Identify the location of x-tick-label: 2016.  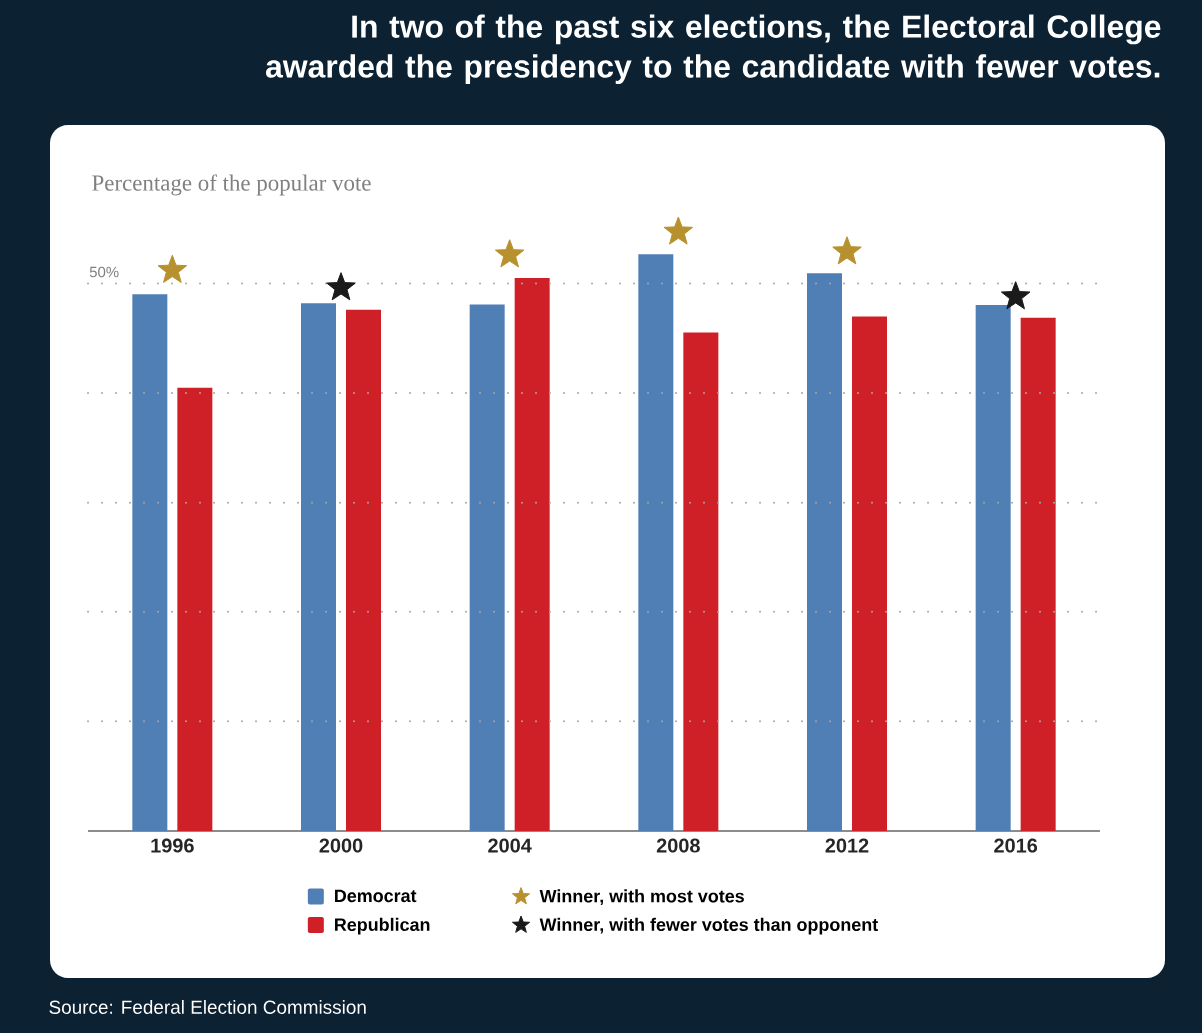
(1016, 845).